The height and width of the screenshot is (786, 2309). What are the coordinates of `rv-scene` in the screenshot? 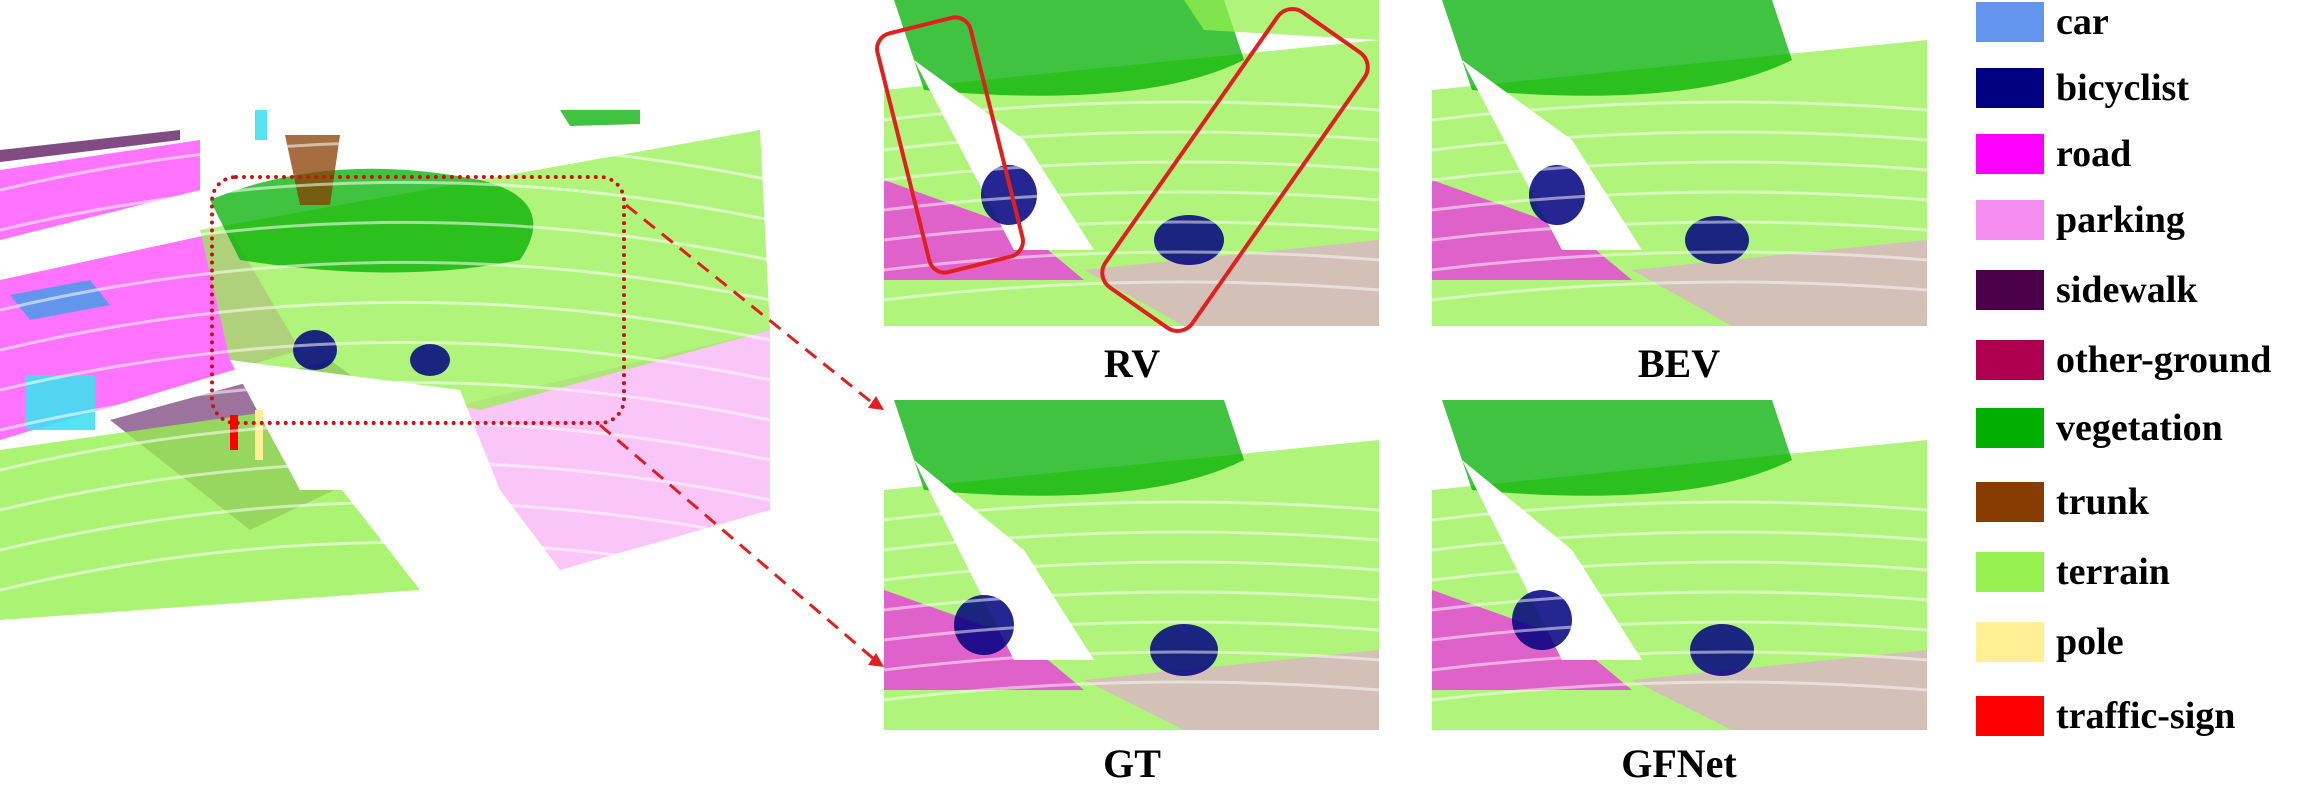 It's located at (1131, 163).